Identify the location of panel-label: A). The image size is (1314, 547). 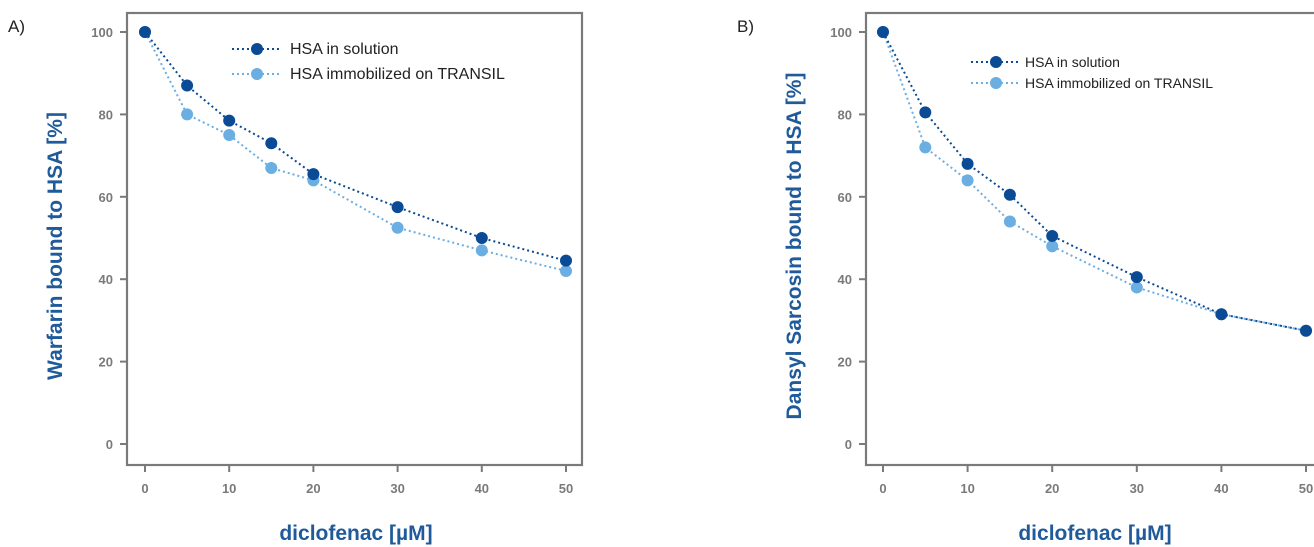
(16, 26).